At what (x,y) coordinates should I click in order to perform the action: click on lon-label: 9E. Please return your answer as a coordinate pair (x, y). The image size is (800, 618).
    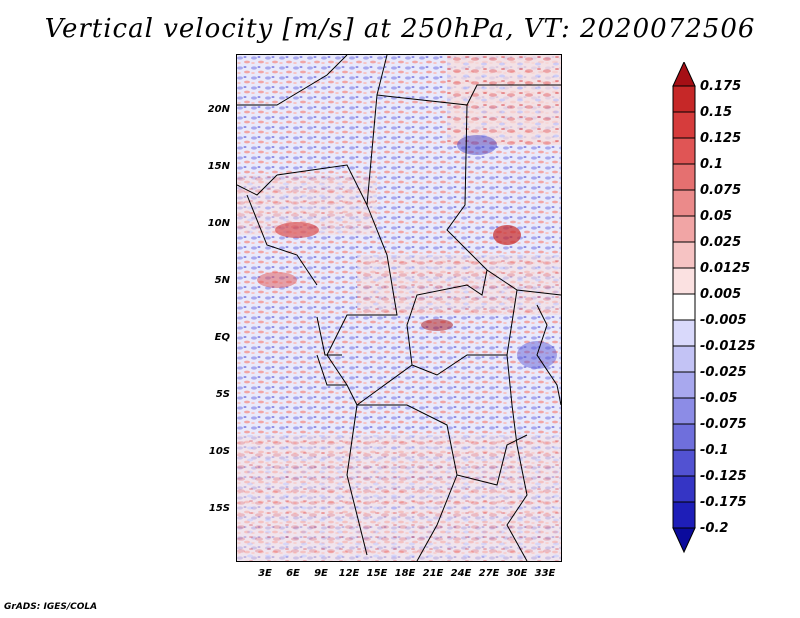
    Looking at the image, I should click on (321, 573).